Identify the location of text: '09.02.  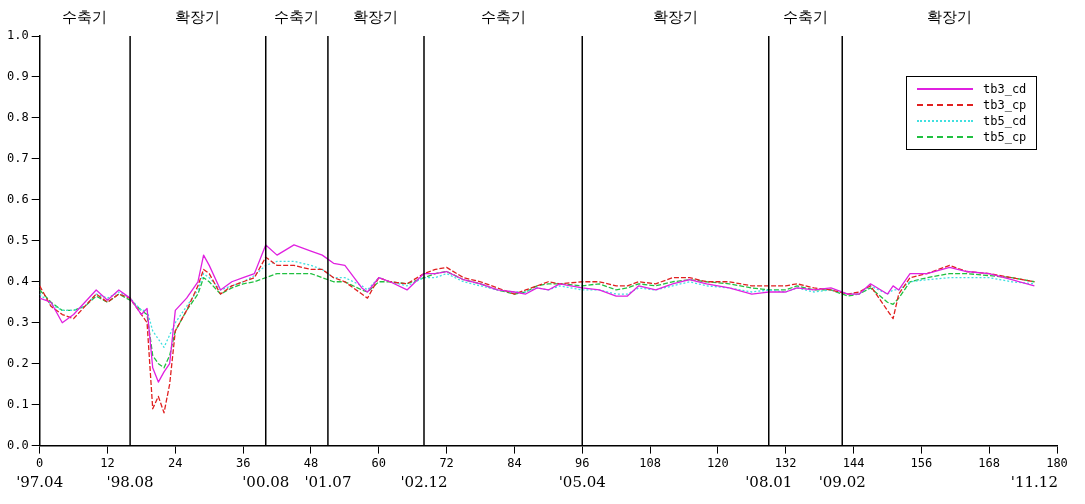
(842, 482).